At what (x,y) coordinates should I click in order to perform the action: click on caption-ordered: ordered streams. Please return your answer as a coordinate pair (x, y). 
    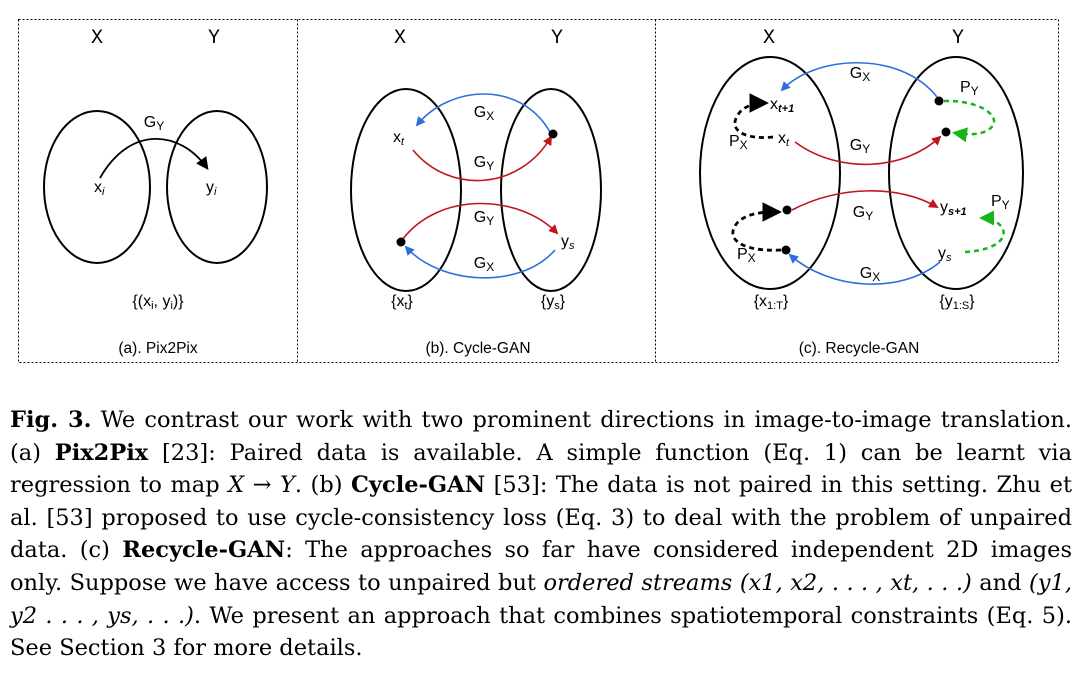
    Looking at the image, I should click on (638, 582).